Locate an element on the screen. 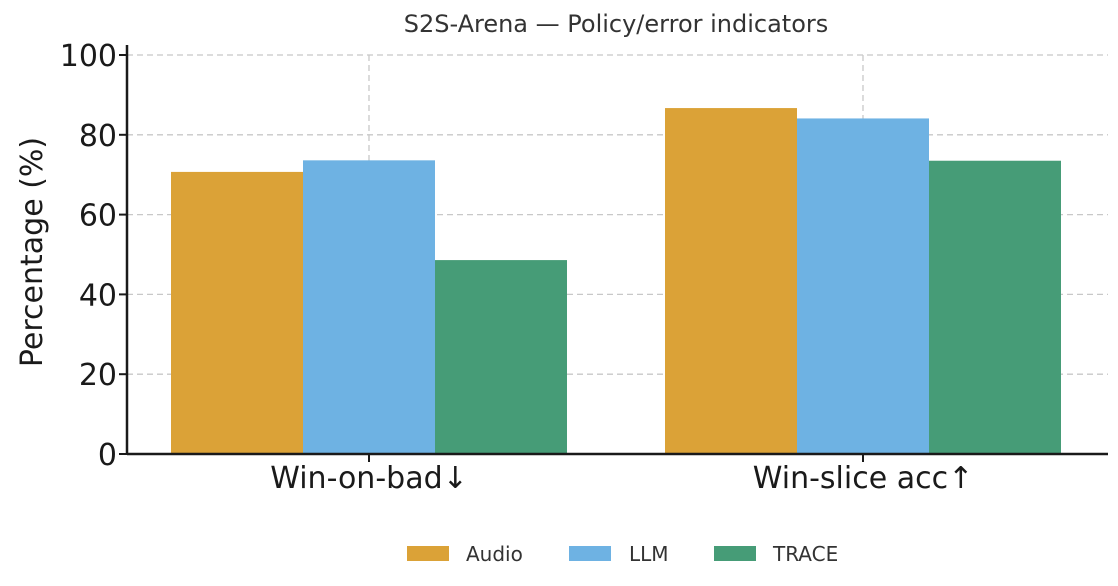 Image resolution: width=1118 pixels, height=586 pixels. legend-item-llm: LLM is located at coordinates (619, 554).